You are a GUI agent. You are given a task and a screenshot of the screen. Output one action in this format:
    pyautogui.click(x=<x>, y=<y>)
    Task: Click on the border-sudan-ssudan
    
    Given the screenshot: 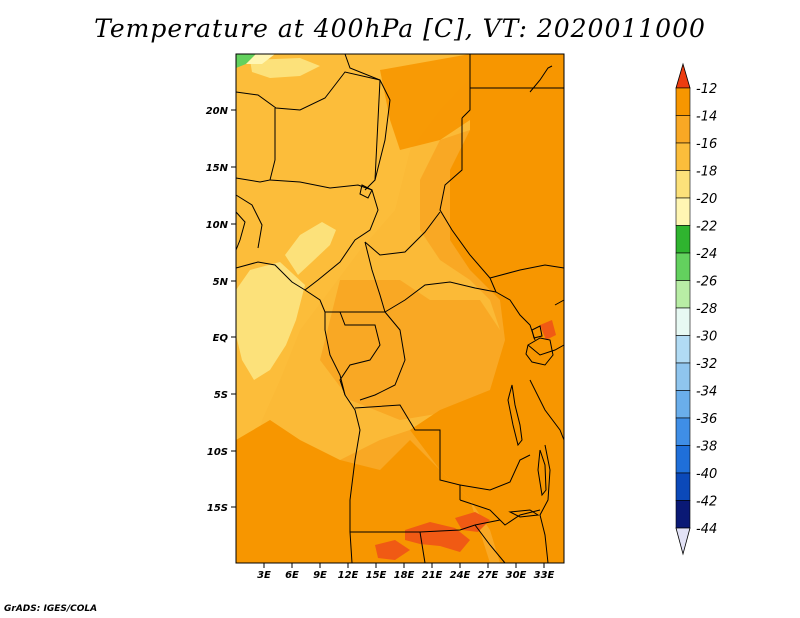 What is the action you would take?
    pyautogui.click(x=527, y=271)
    